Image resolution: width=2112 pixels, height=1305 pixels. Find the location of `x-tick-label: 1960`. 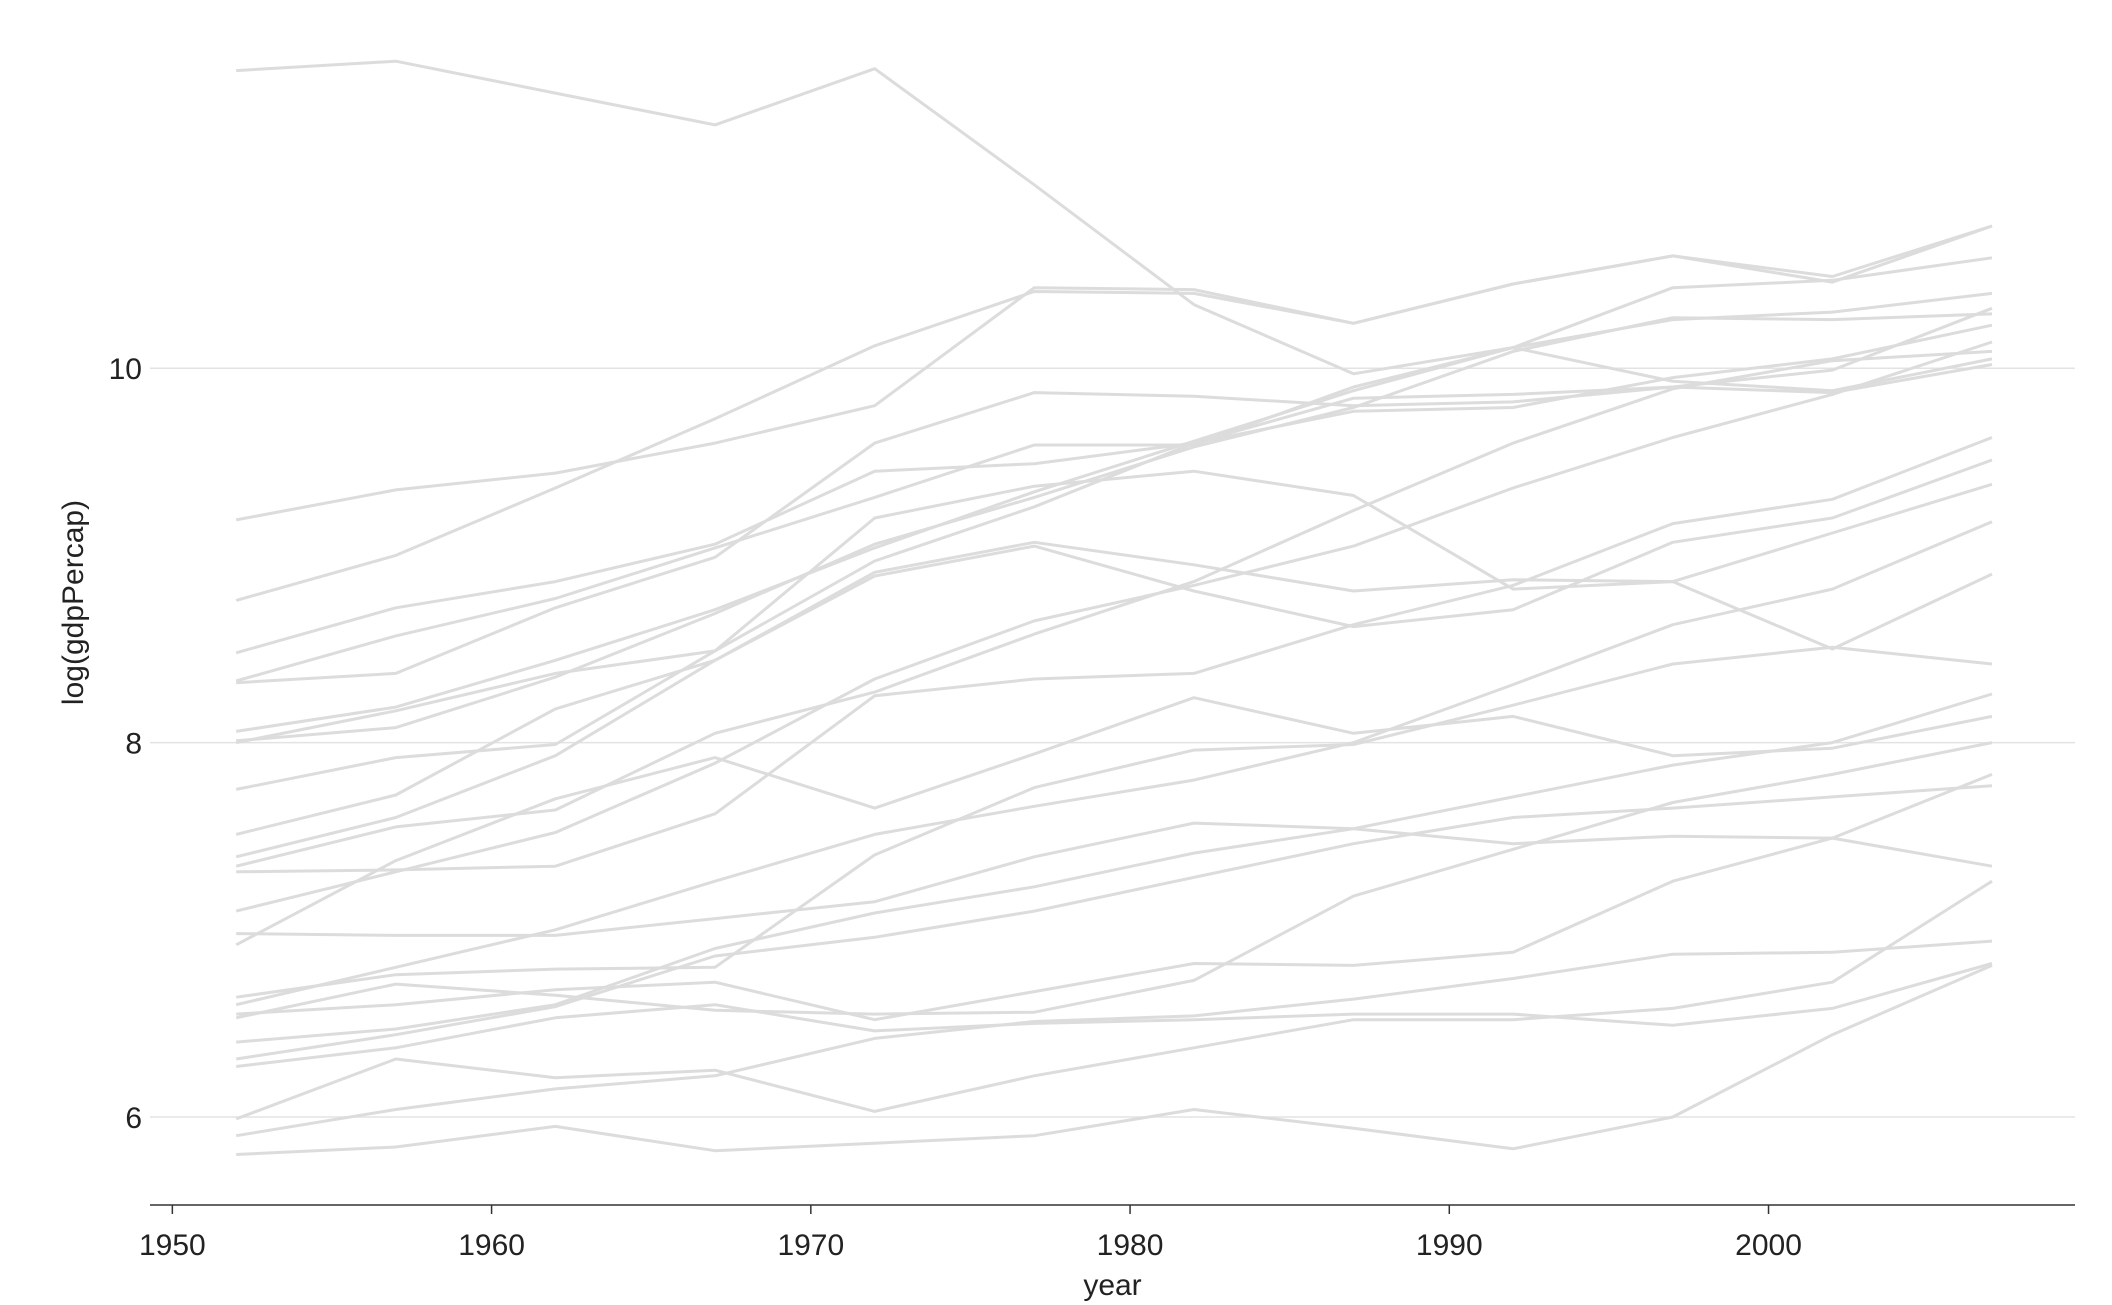

x-tick-label: 1960 is located at coordinates (491, 1245).